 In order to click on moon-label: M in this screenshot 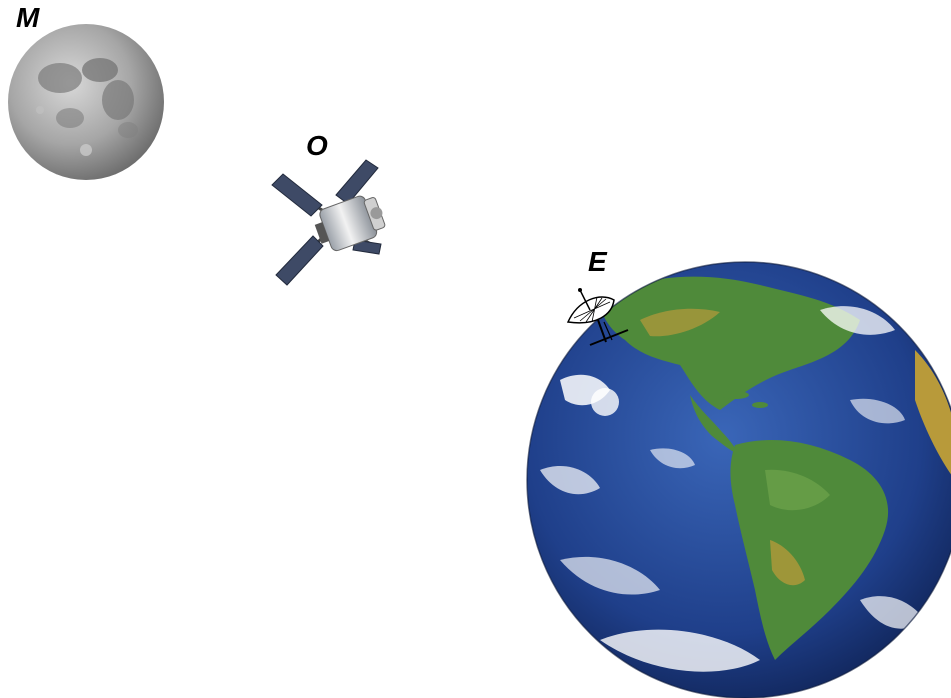, I will do `click(28, 17)`.